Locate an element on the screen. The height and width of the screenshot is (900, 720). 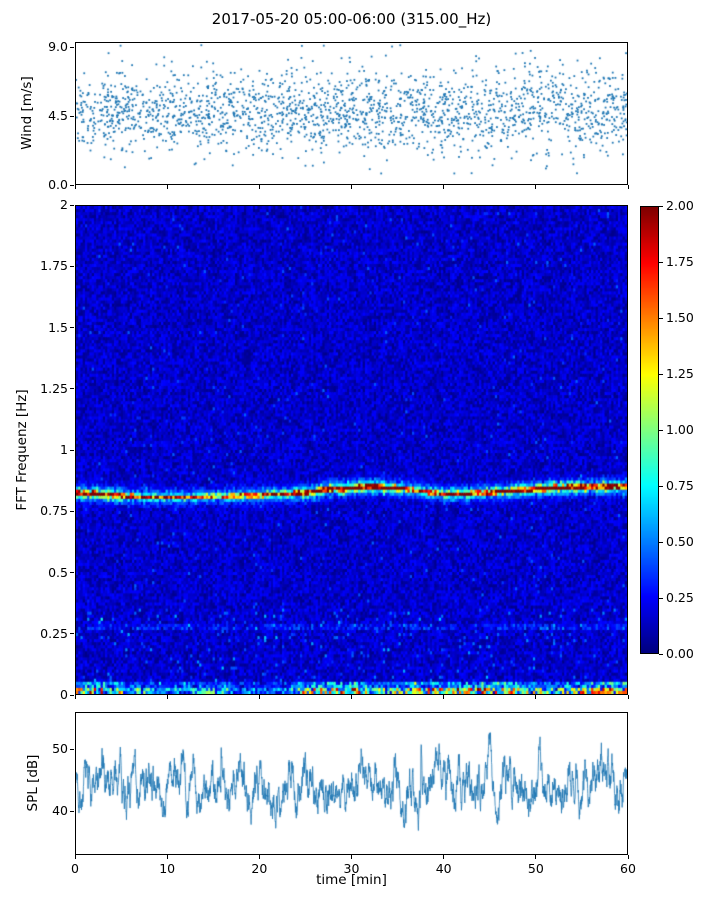
y-tick-label: 0.0 is located at coordinates (58, 184).